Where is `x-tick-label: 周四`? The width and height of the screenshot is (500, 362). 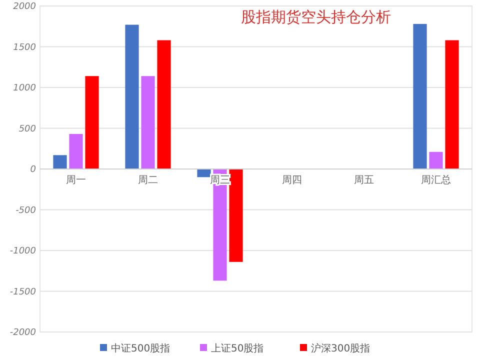
x-tick-label: 周四 is located at coordinates (292, 180).